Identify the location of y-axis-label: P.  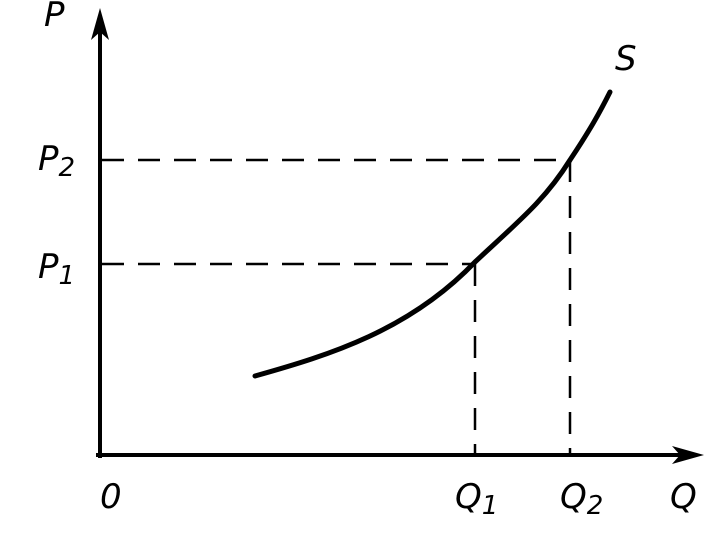
(54, 17).